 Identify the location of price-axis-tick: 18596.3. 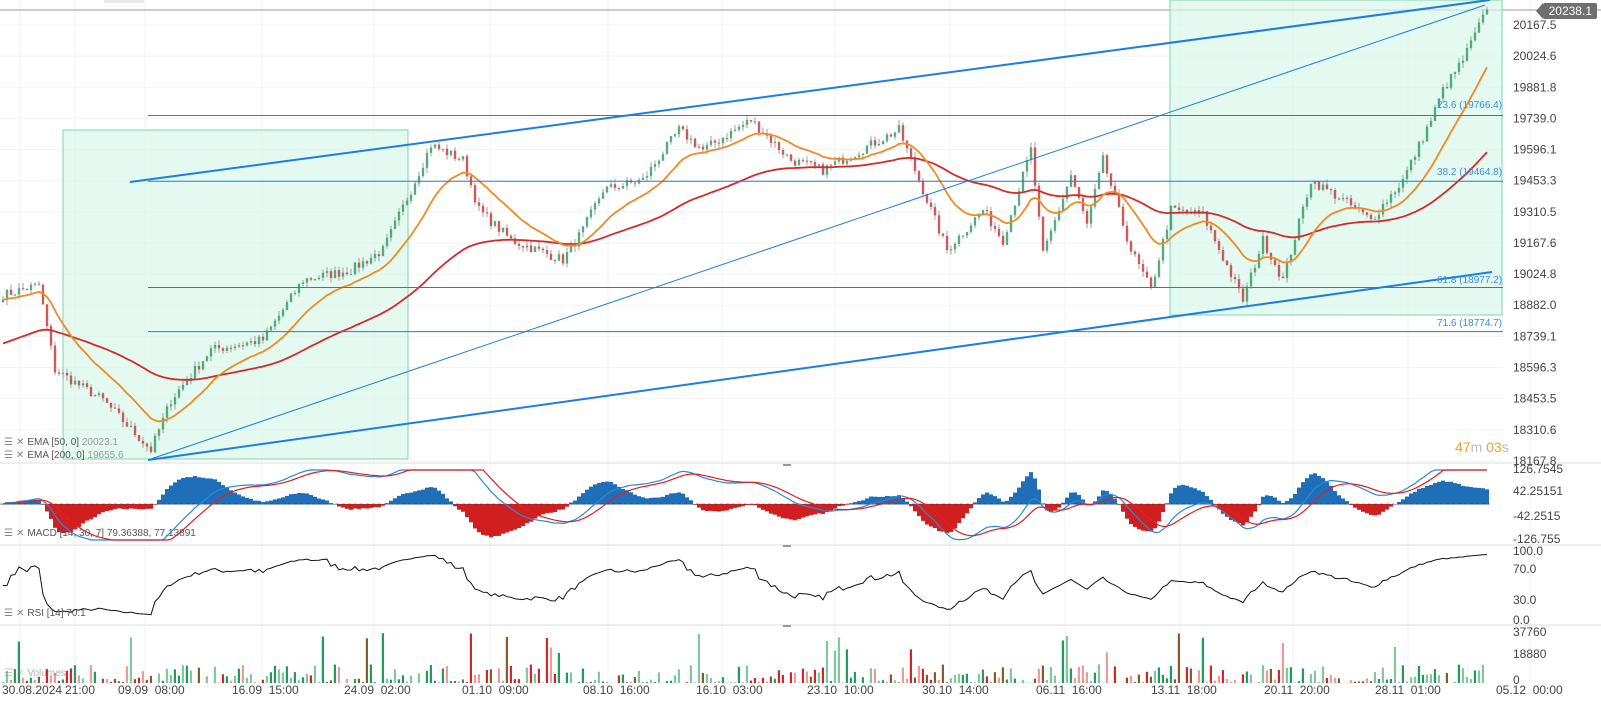
(1535, 368).